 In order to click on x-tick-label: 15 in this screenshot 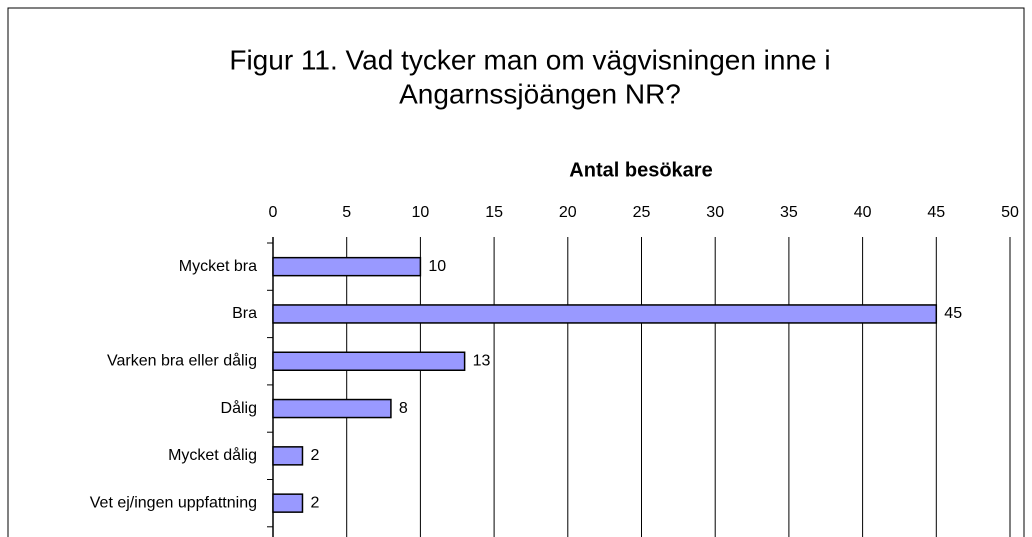, I will do `click(494, 212)`.